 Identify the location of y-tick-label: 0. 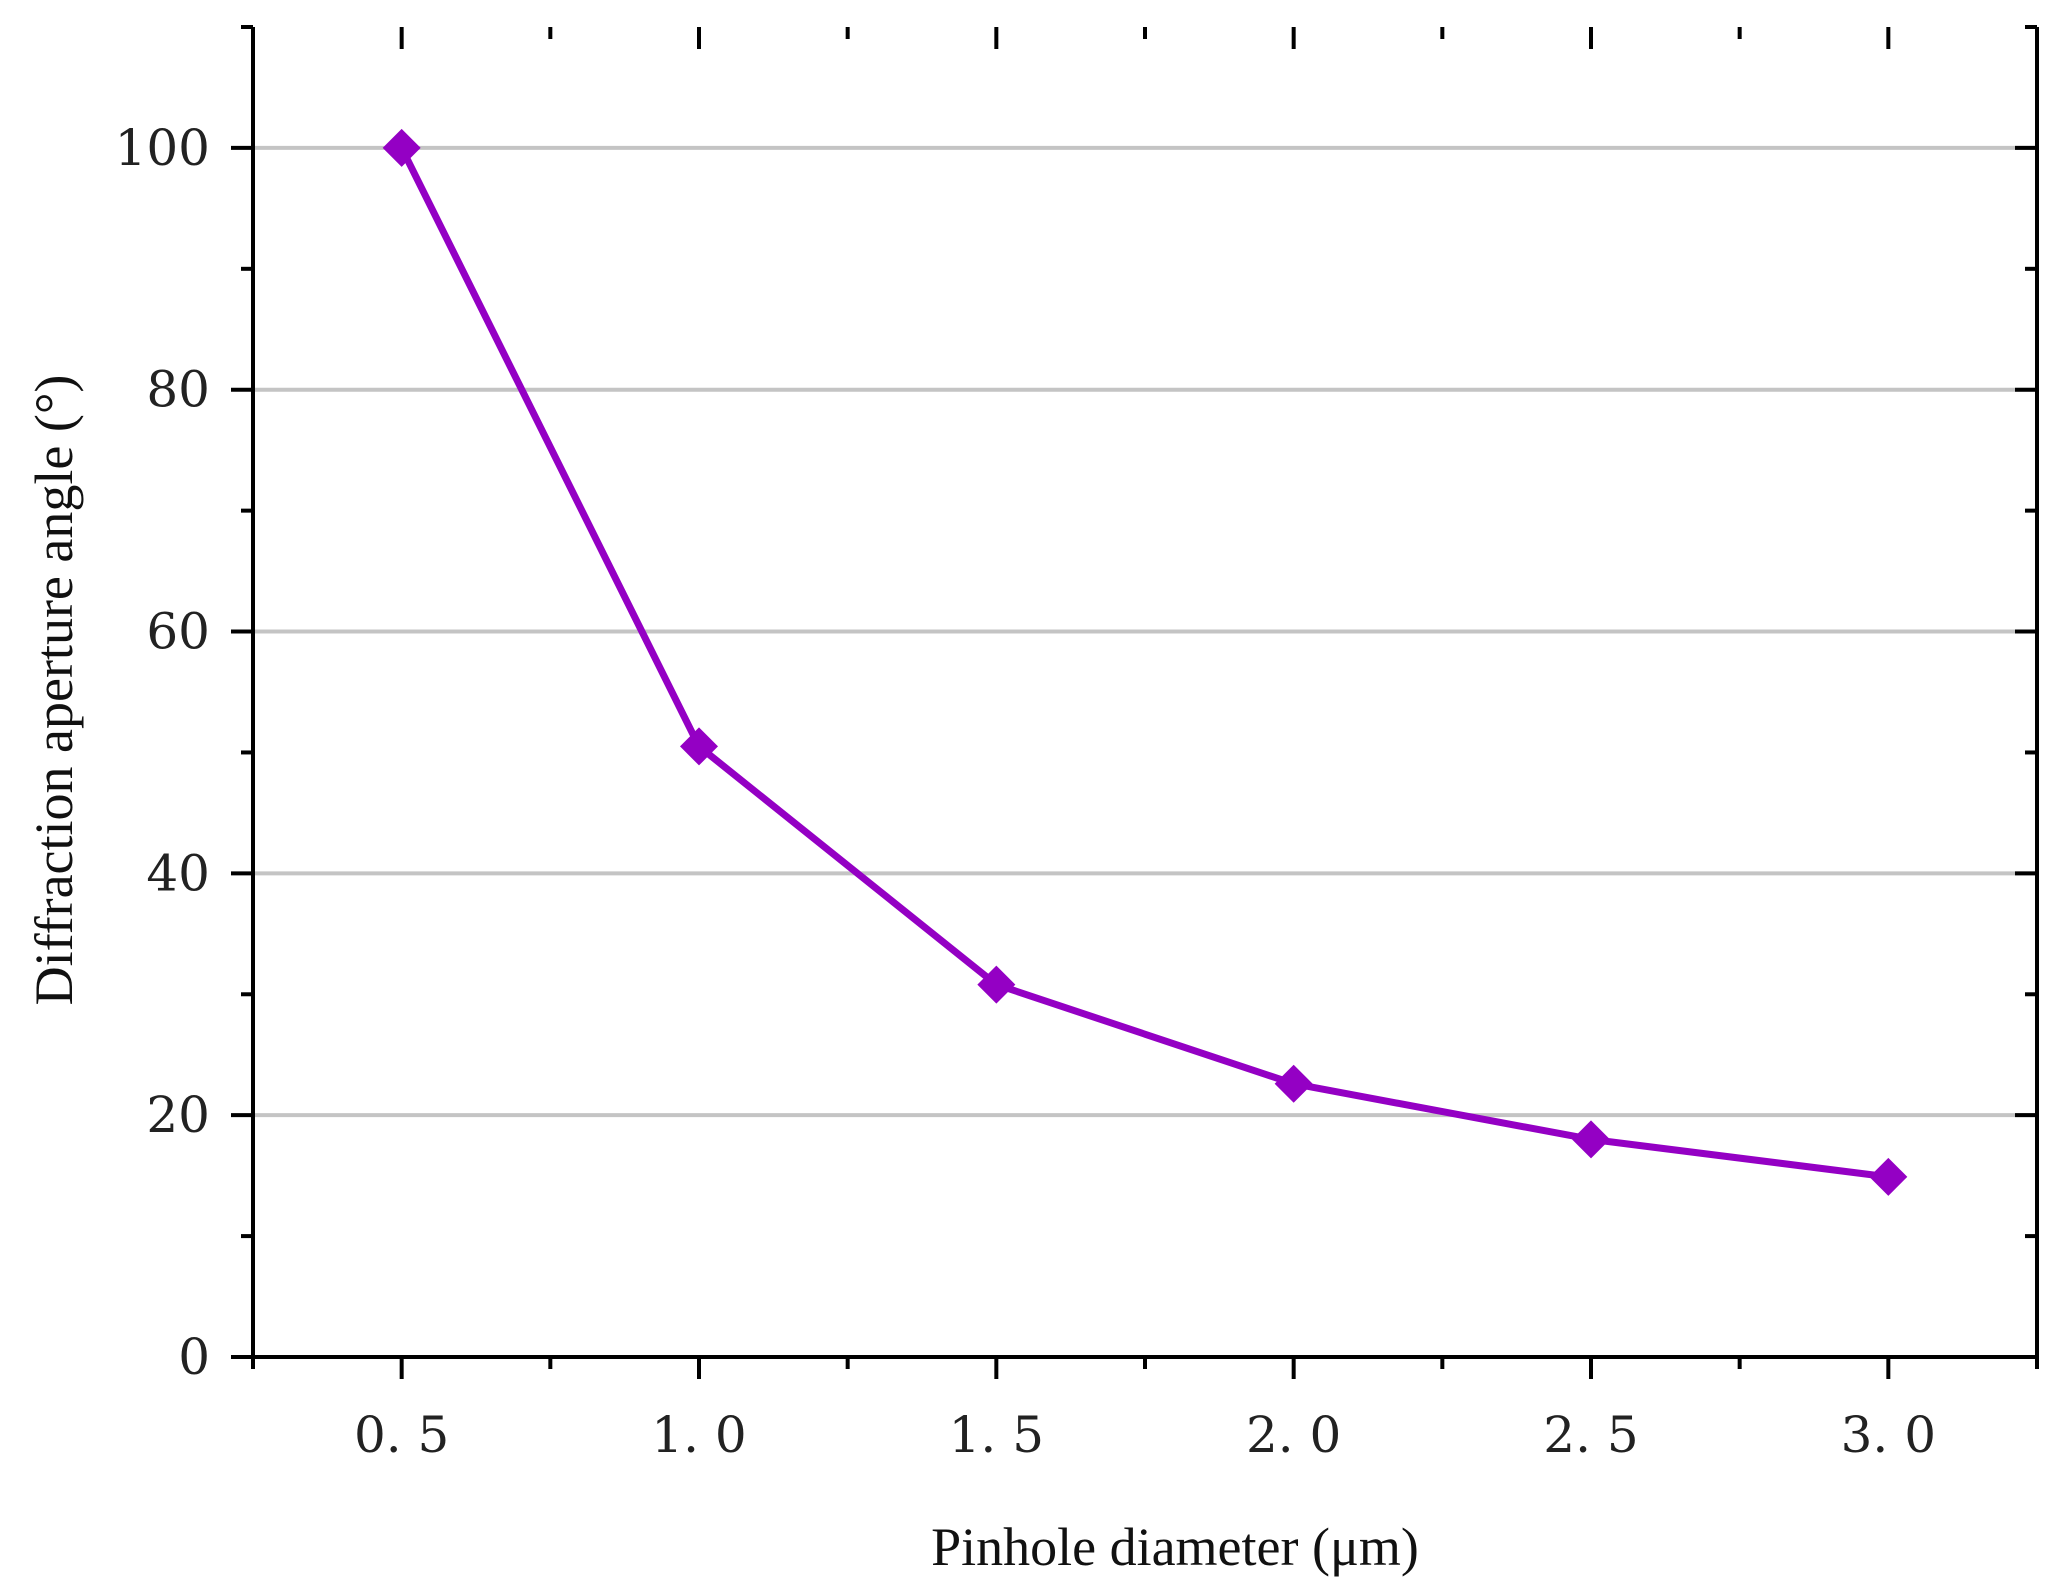
(194, 1357).